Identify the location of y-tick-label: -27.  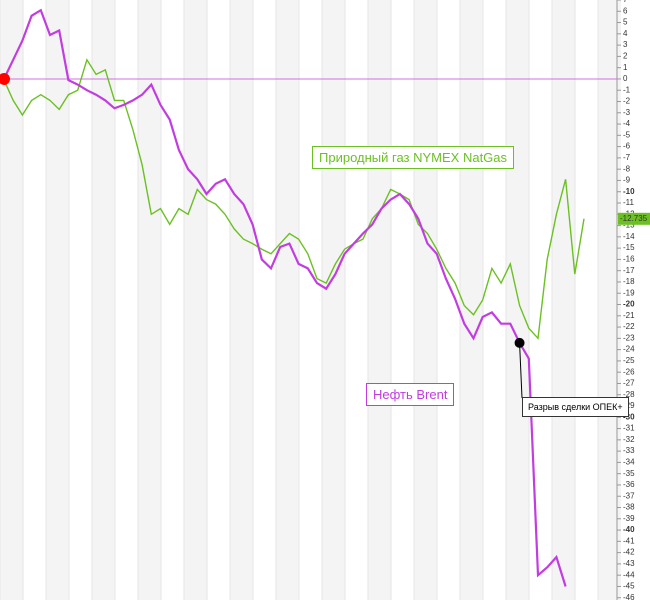
(629, 383).